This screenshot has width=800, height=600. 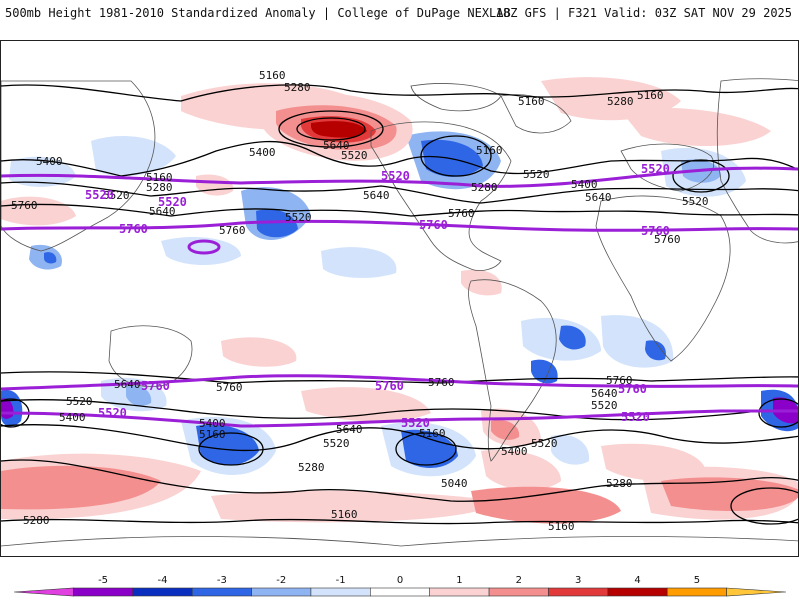 What do you see at coordinates (341, 580) in the screenshot?
I see `colorbar-tick-label: -1` at bounding box center [341, 580].